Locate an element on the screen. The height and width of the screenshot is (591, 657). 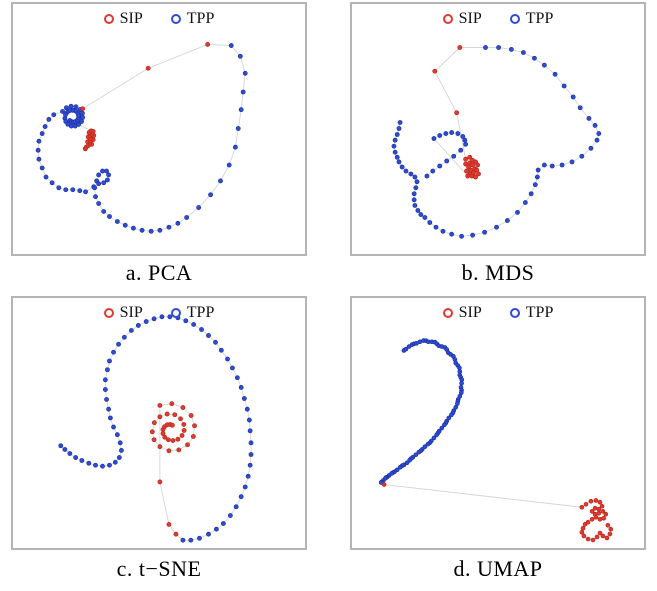
sip-legend-label: SIP is located at coordinates (131, 18).